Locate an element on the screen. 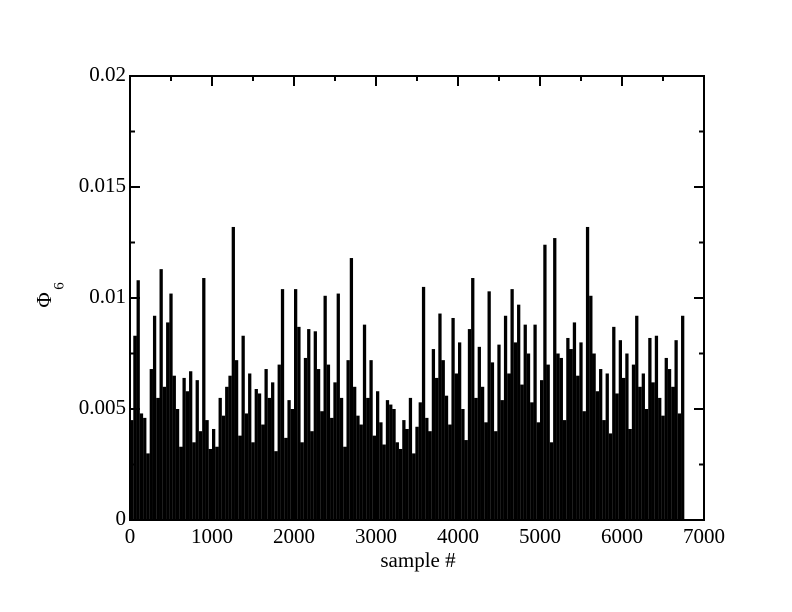  x-tick-label: 5000 is located at coordinates (540, 536).